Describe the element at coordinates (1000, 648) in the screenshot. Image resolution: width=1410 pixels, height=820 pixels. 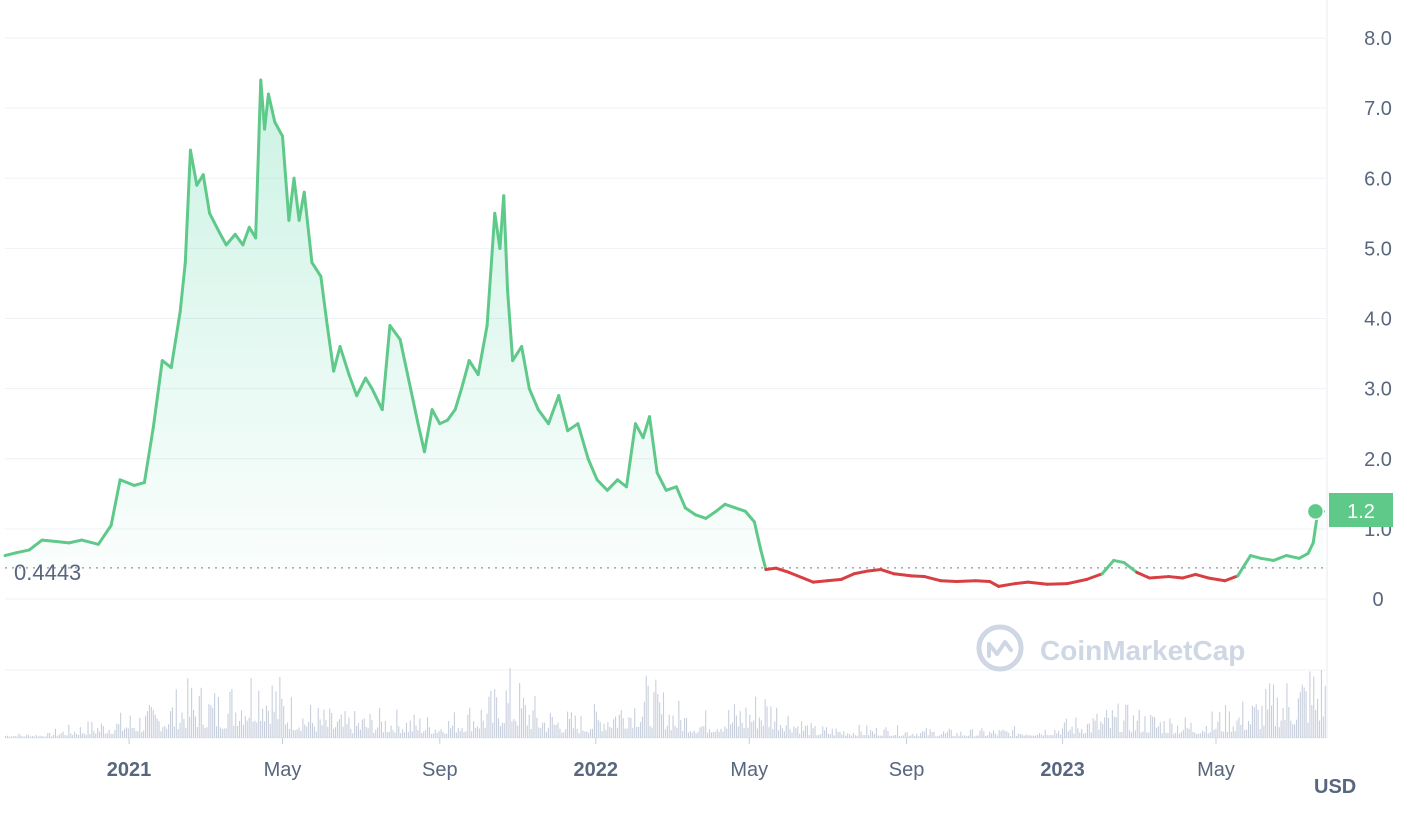
I see `coinmarketcap-logo-icon` at that location.